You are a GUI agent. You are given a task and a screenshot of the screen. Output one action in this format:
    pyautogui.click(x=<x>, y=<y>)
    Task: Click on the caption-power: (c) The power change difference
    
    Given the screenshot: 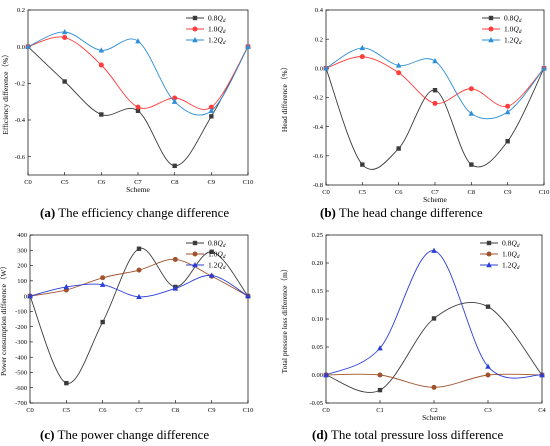 What is the action you would take?
    pyautogui.click(x=124, y=435)
    